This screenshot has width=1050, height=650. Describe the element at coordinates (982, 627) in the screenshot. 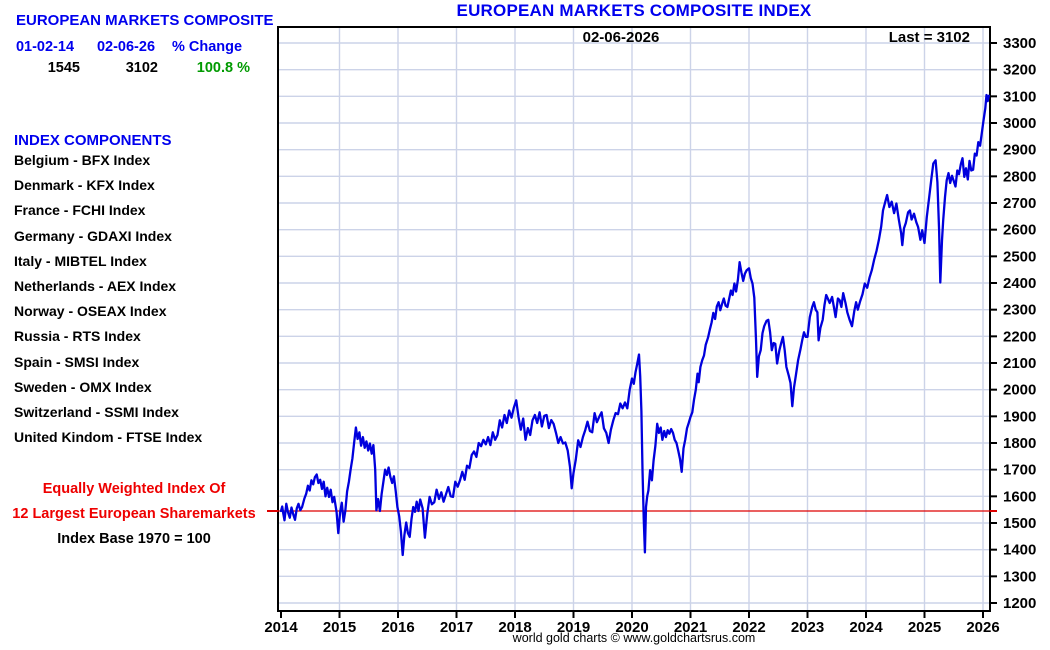

I see `x-tick-label: 2026` at that location.